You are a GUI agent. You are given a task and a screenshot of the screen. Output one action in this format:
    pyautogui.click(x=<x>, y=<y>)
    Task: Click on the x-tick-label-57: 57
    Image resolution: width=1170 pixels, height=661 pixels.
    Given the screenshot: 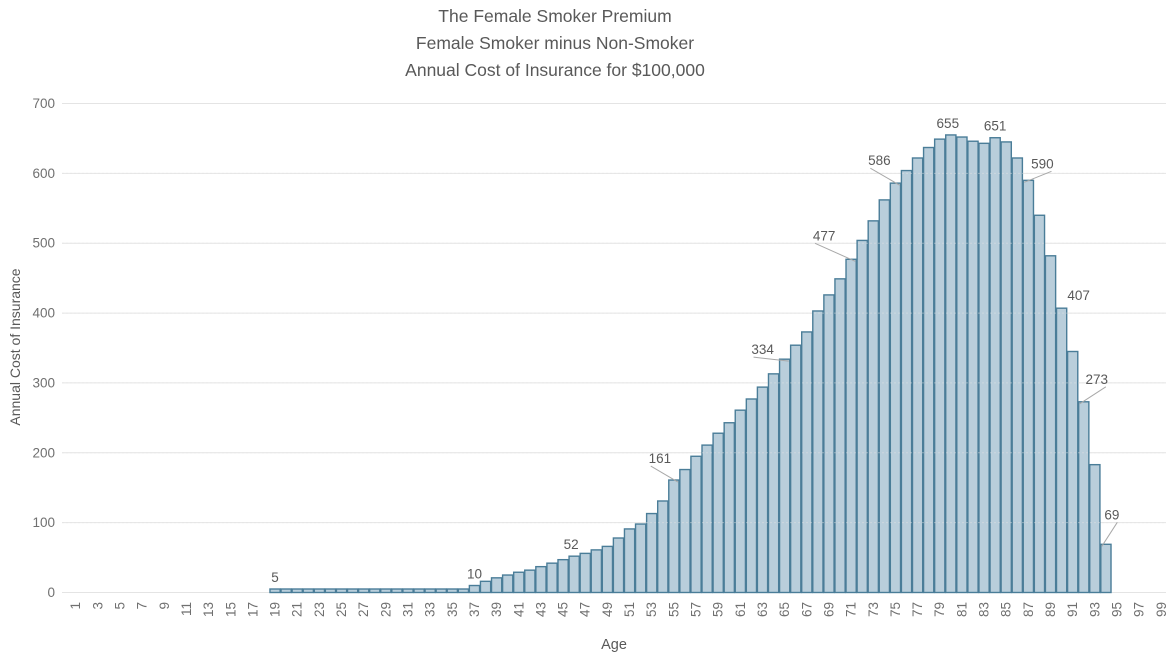 What is the action you would take?
    pyautogui.click(x=696, y=609)
    